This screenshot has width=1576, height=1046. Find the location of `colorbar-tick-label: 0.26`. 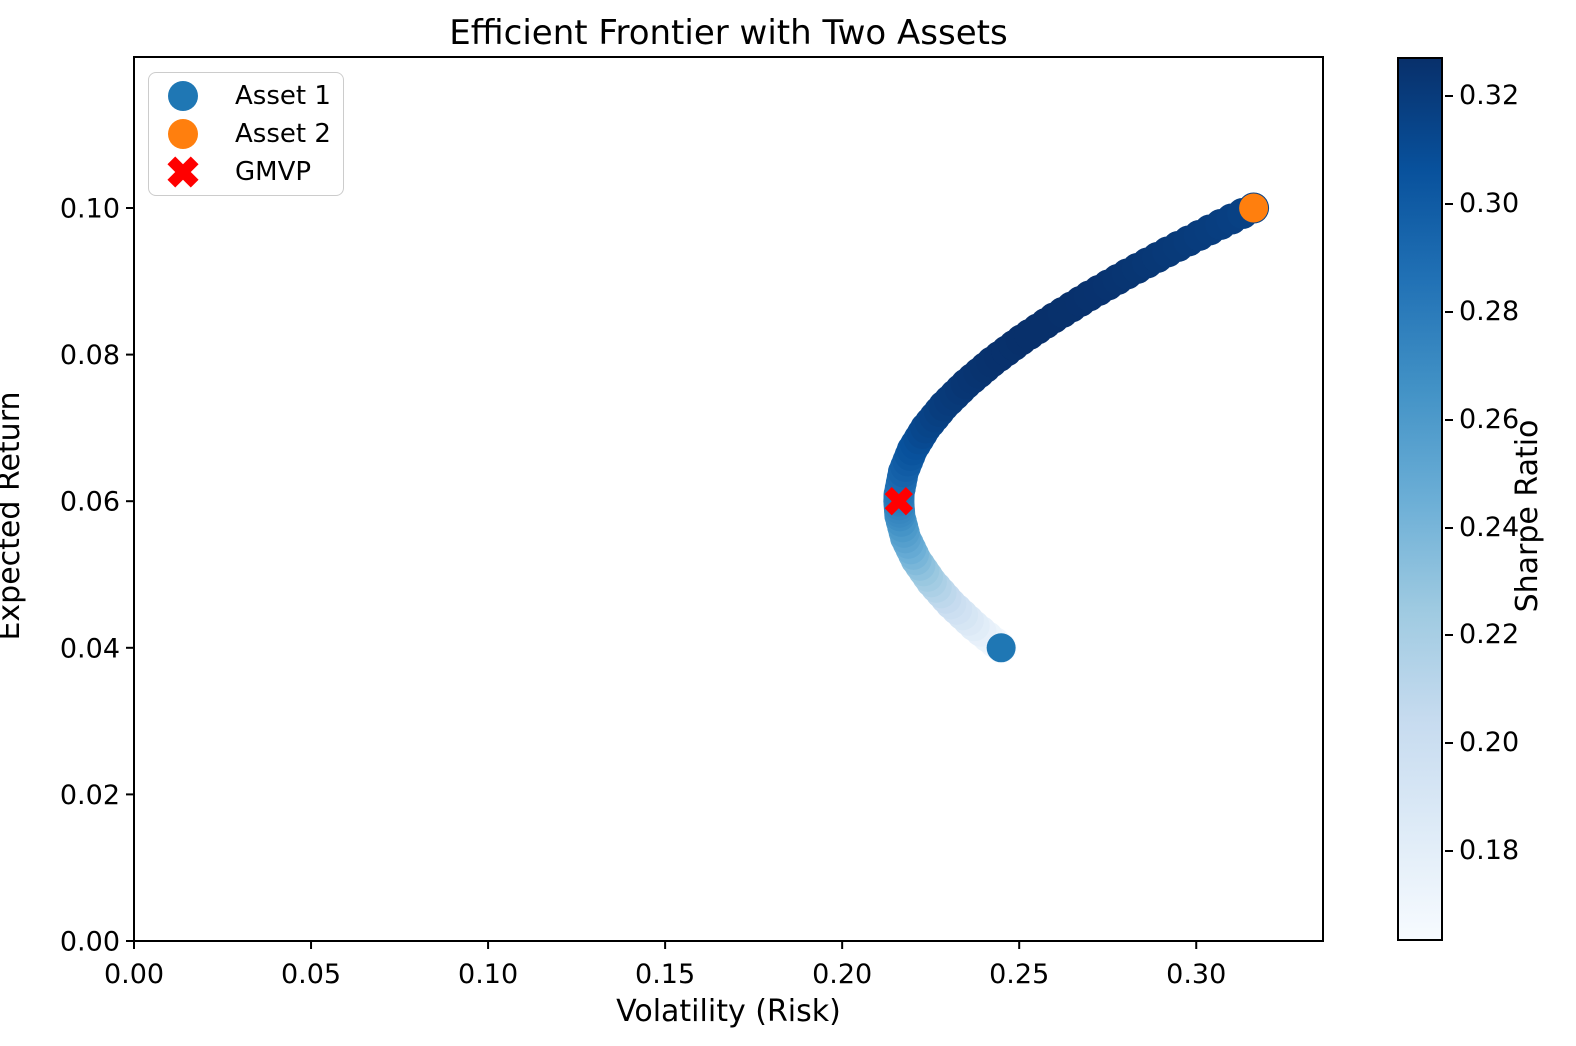

colorbar-tick-label: 0.26 is located at coordinates (1489, 419).